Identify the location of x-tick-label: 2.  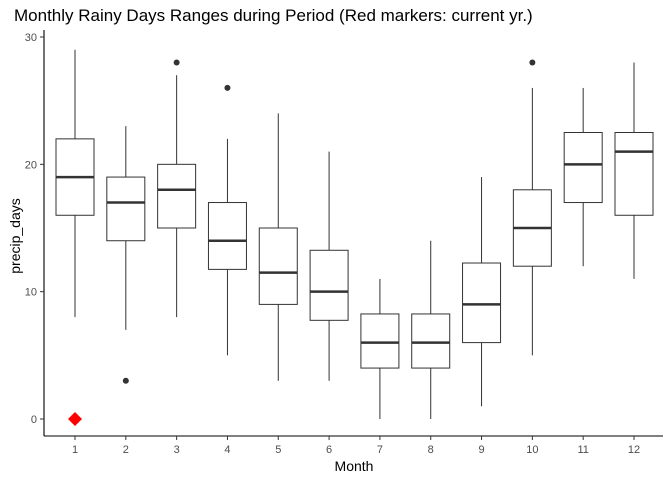
(126, 450).